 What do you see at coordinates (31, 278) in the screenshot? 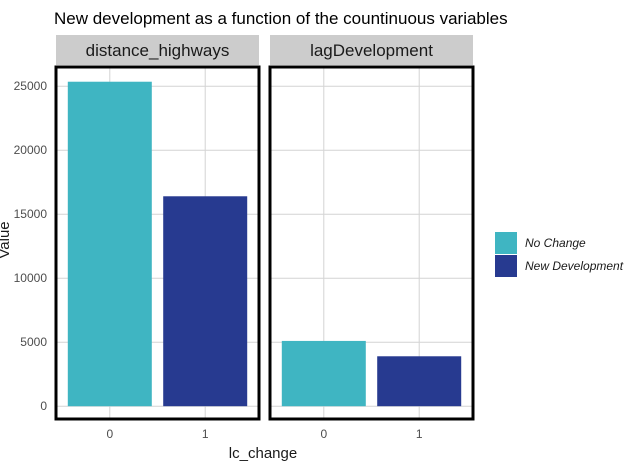
I see `y-tick-label: 10000` at bounding box center [31, 278].